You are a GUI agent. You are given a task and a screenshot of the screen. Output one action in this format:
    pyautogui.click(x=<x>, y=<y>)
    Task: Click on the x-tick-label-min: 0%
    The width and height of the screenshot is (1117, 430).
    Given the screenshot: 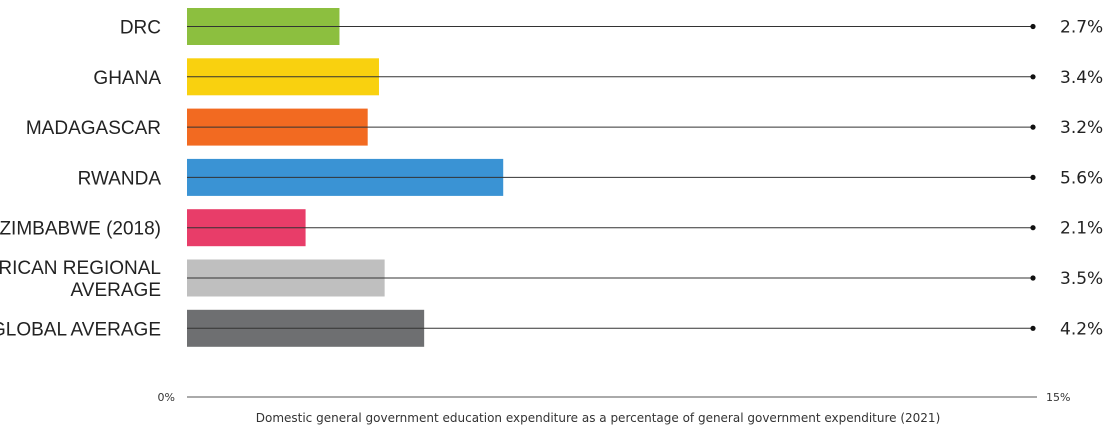 What is the action you would take?
    pyautogui.click(x=166, y=397)
    